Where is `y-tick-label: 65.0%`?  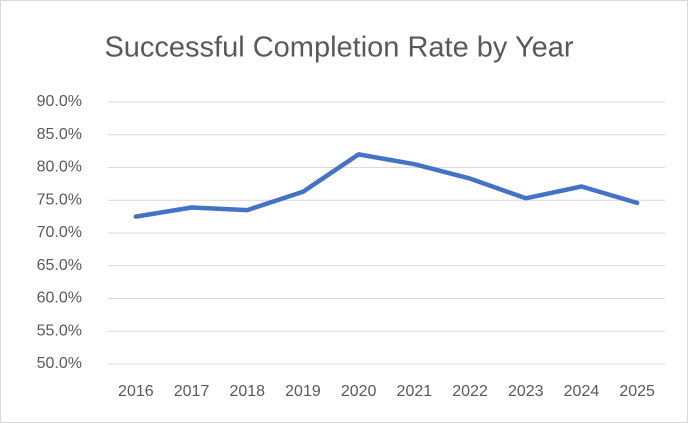
y-tick-label: 65.0% is located at coordinates (59, 265).